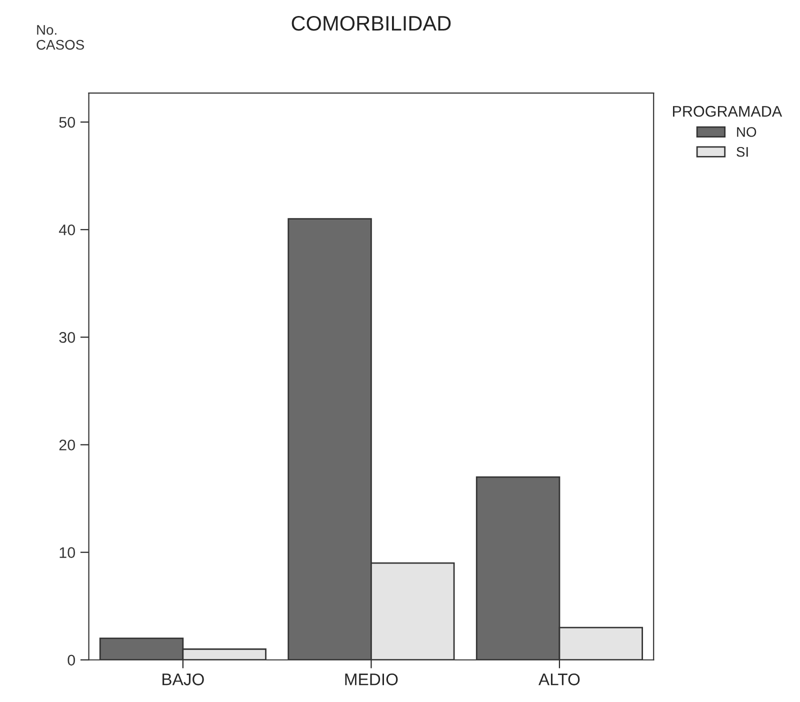 The image size is (800, 702). I want to click on y-tick-label: 20, so click(67, 445).